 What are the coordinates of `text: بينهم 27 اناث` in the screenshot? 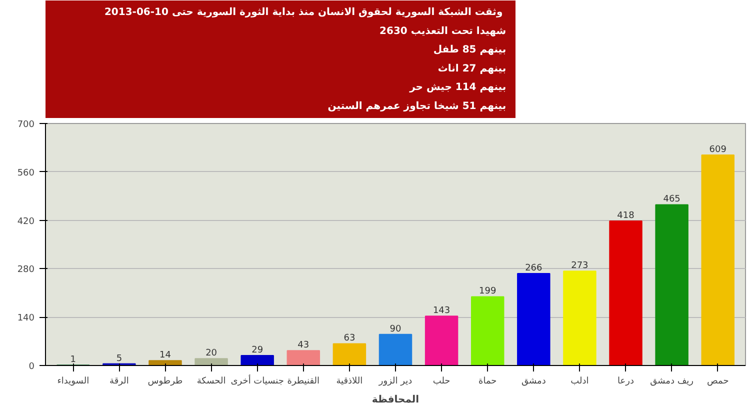 It's located at (472, 68).